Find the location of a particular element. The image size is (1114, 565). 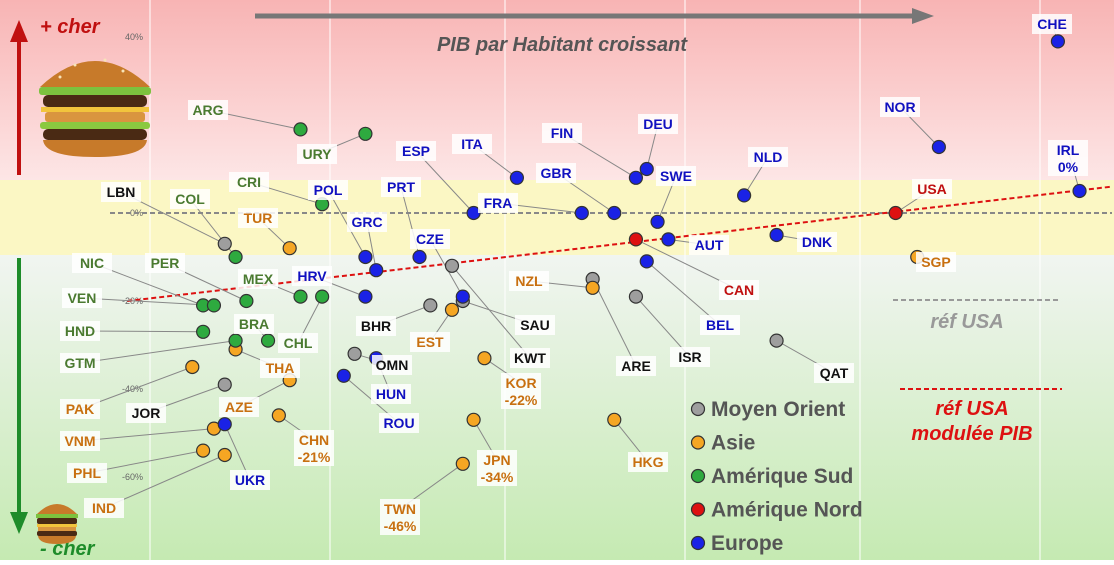

label-est: EST is located at coordinates (430, 342).